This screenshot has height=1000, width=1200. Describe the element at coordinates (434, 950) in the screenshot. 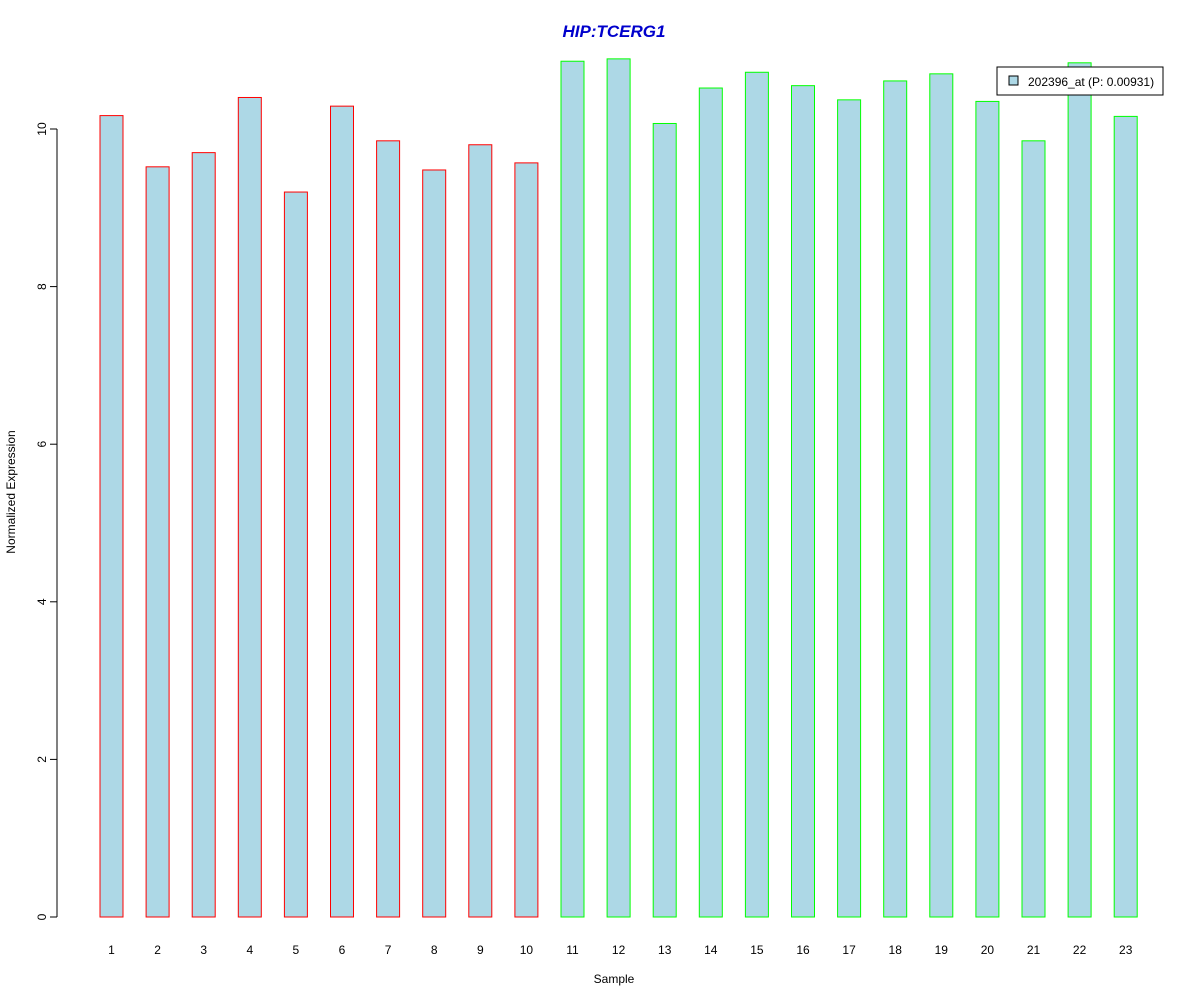

I see `x-tick-label: 8` at that location.